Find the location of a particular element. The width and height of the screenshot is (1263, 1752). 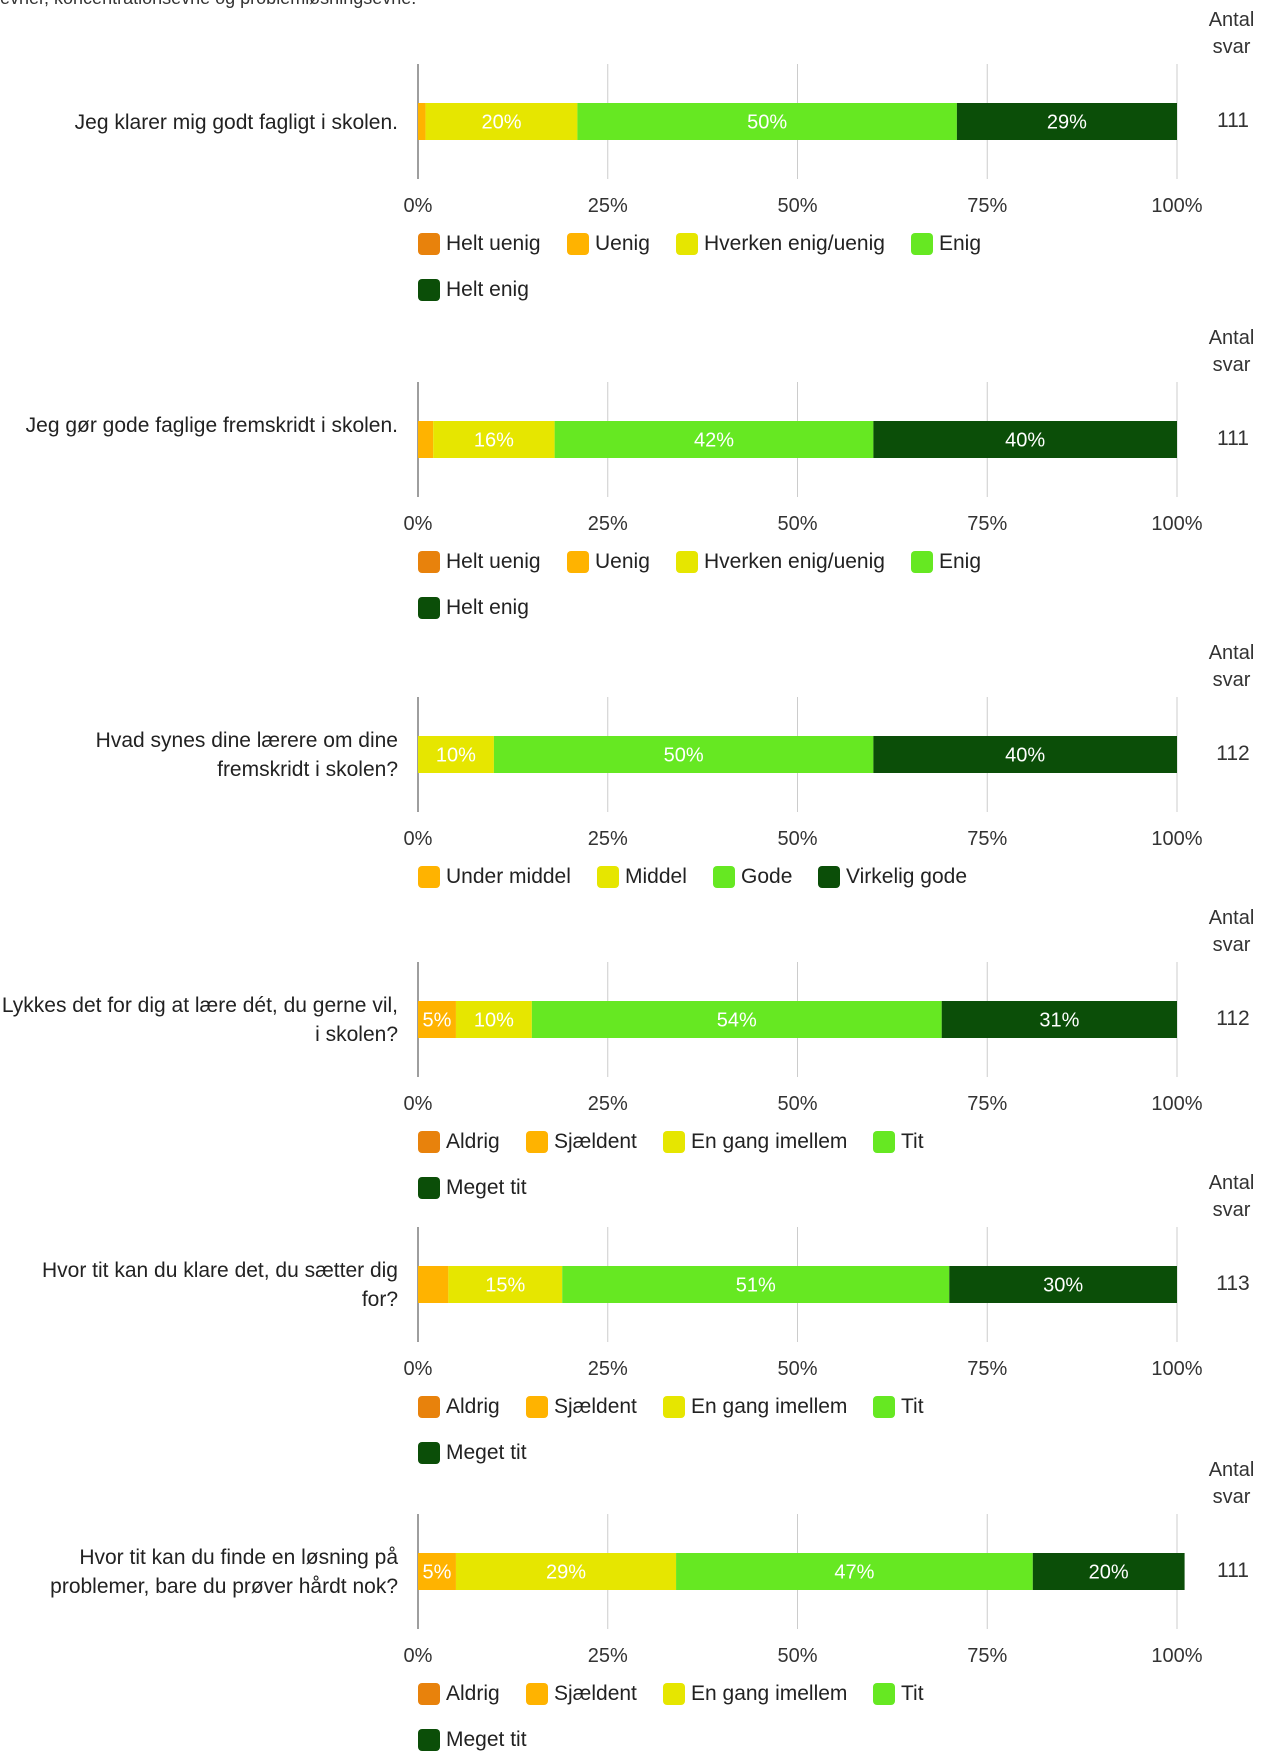

legend-item: Uenig is located at coordinates (608, 562).